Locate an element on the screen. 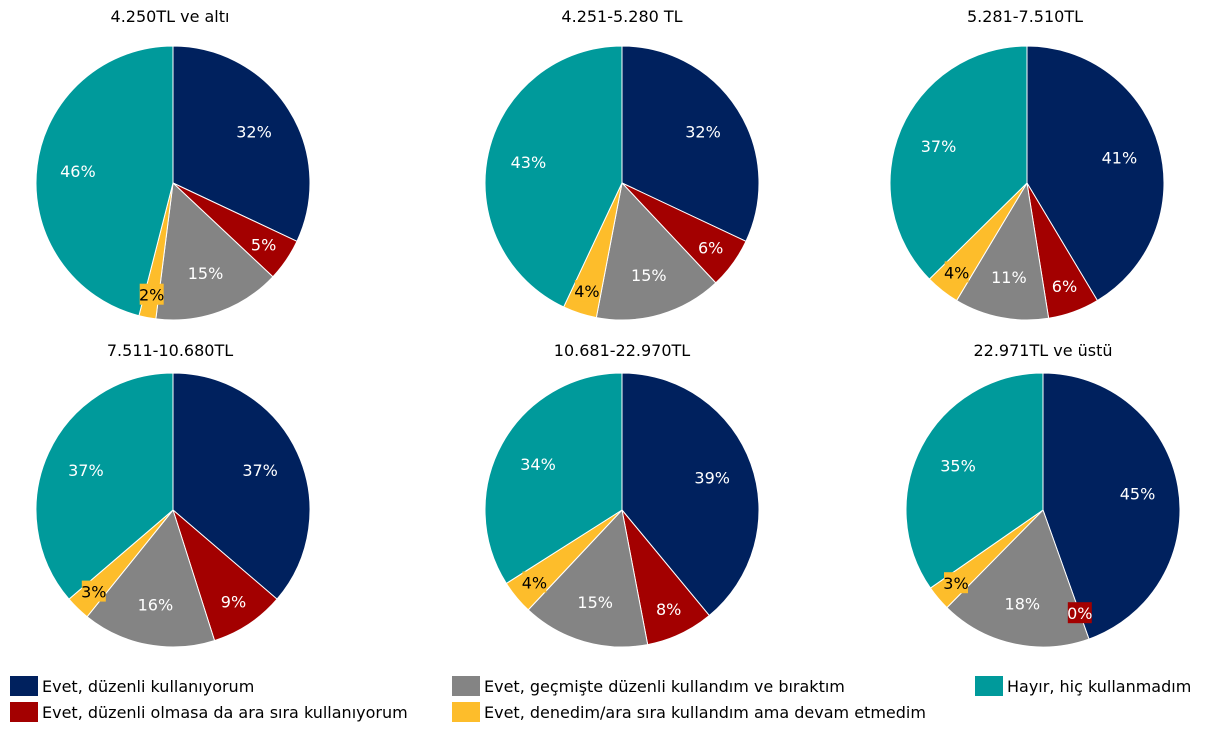  chart-title: 7.511-10.680TL is located at coordinates (170, 350).